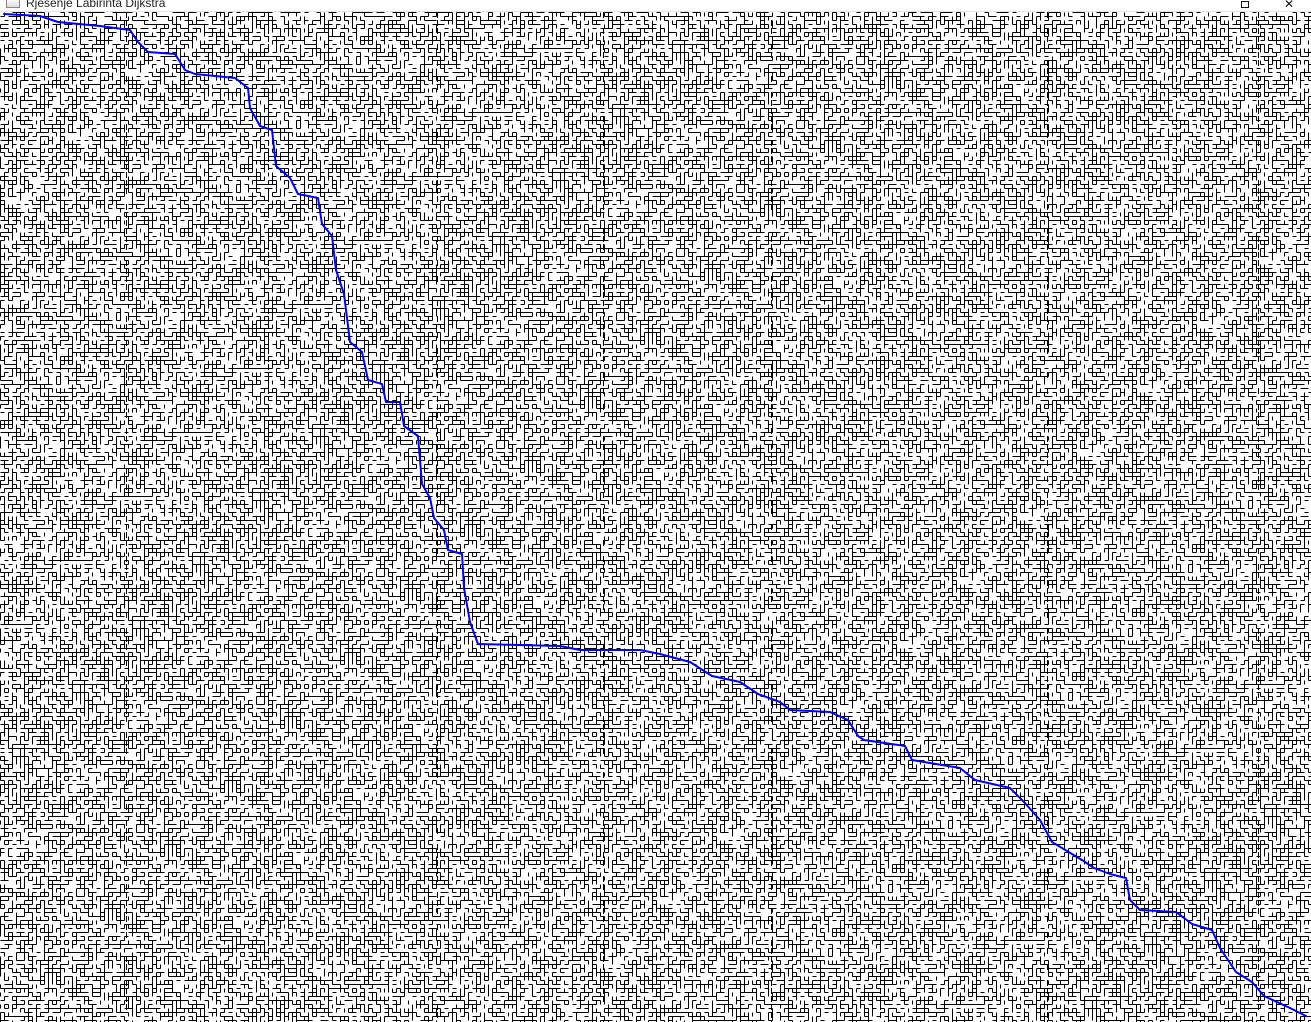 The width and height of the screenshot is (1311, 1022). I want to click on maximize-button, so click(1245, 6).